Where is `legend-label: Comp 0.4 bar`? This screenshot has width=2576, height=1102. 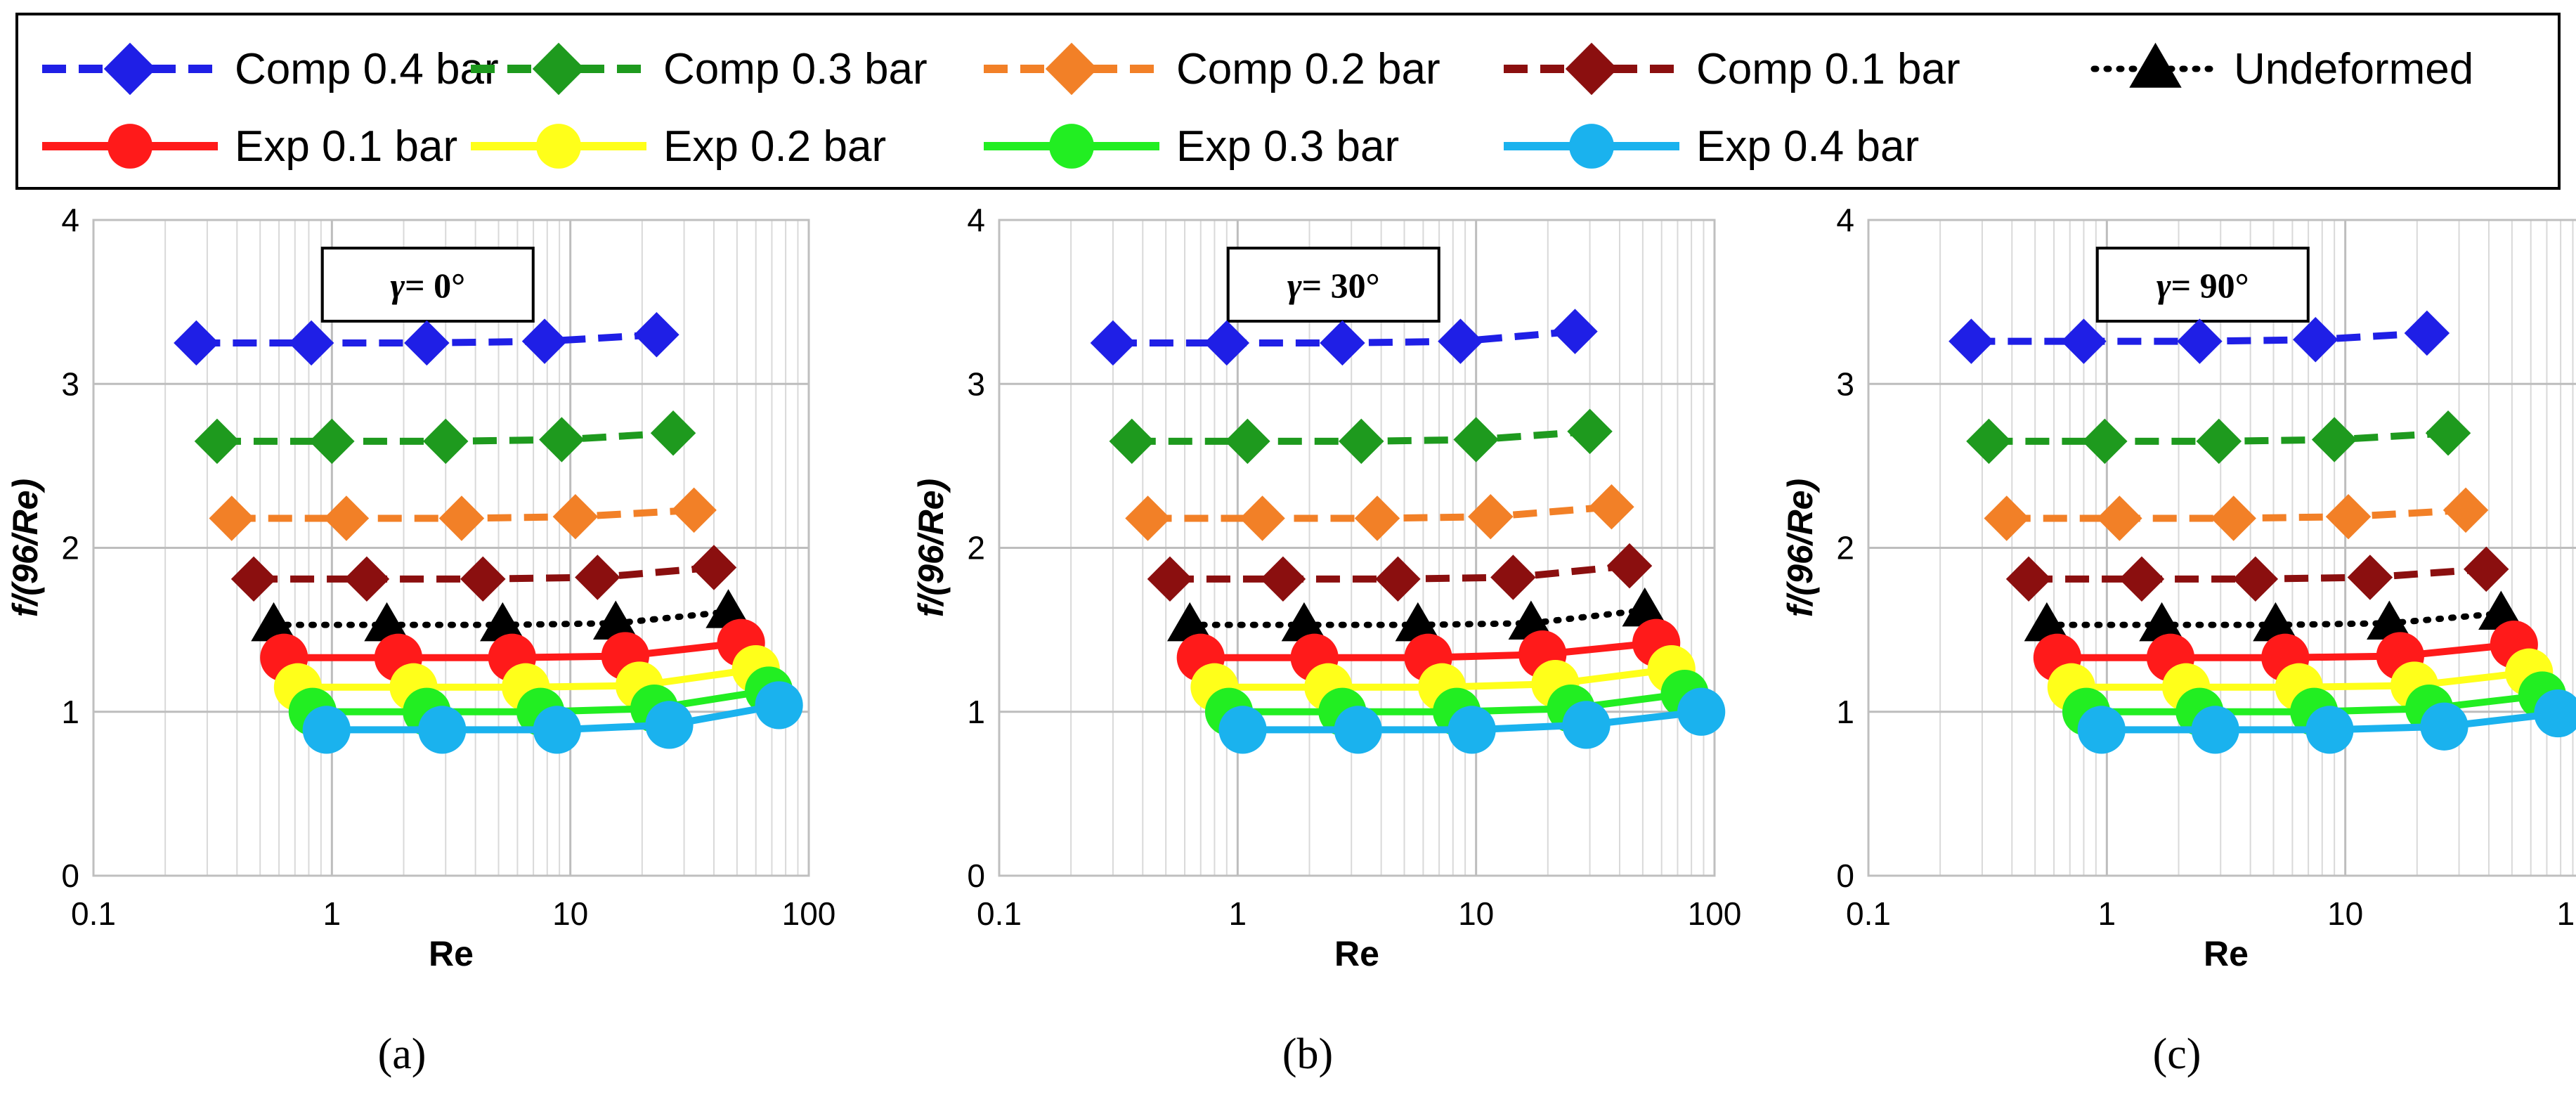 legend-label: Comp 0.4 bar is located at coordinates (367, 69).